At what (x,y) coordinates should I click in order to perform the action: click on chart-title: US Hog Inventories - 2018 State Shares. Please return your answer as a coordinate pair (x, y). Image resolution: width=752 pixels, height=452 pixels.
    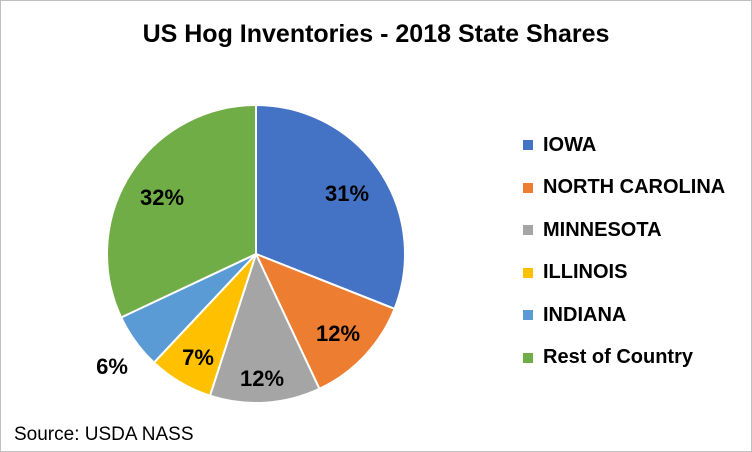
    Looking at the image, I should click on (376, 34).